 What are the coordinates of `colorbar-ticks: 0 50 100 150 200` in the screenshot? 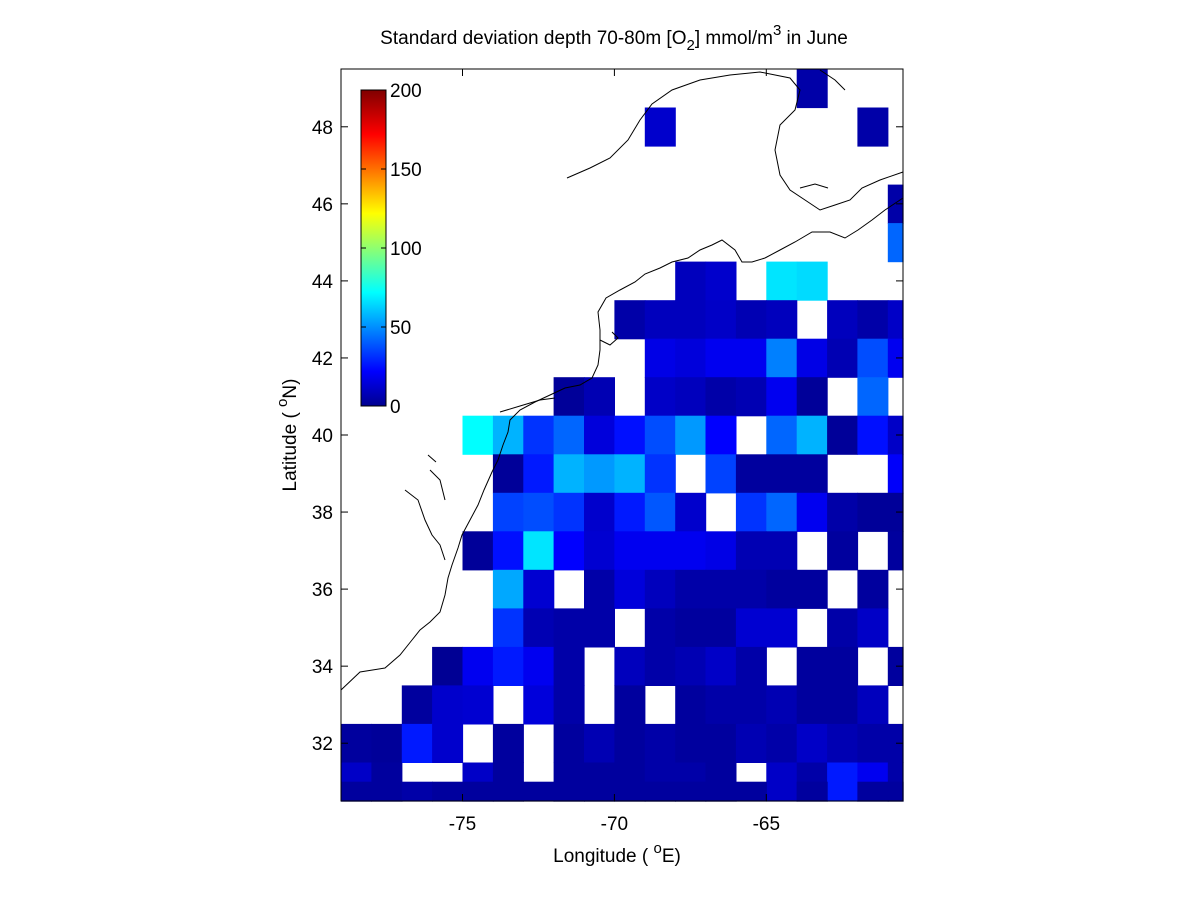 It's located at (391, 249).